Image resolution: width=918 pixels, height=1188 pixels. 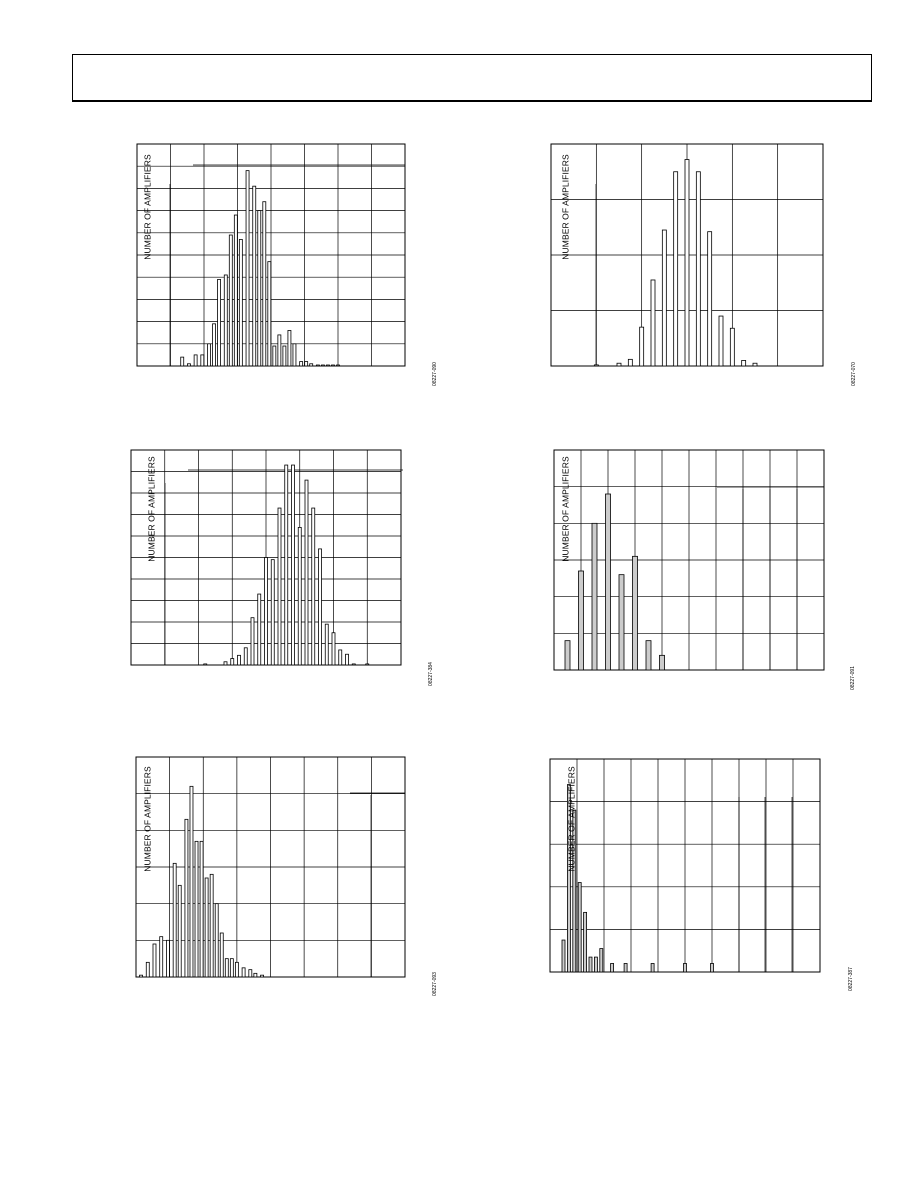 I want to click on figure-id: 08227-387, so click(x=850, y=979).